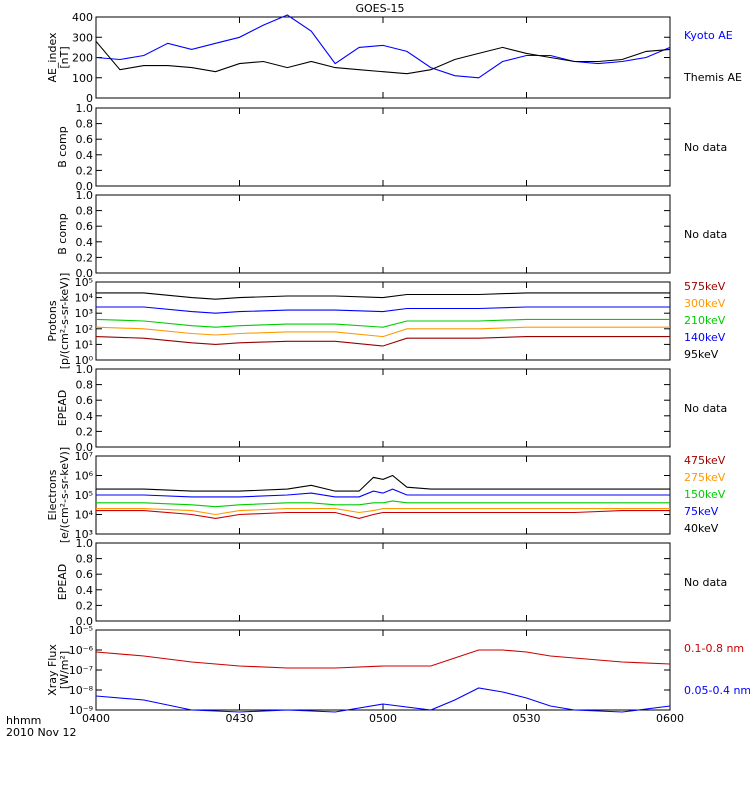  What do you see at coordinates (708, 35) in the screenshot?
I see `legend-label: Kyoto AE` at bounding box center [708, 35].